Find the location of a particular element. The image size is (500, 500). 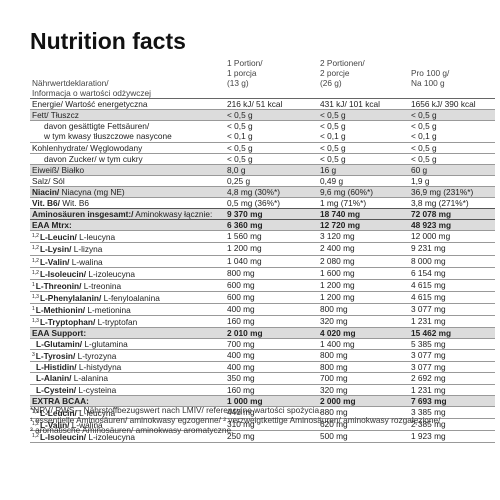

footnote-mark: 3 is located at coordinates (33, 355).